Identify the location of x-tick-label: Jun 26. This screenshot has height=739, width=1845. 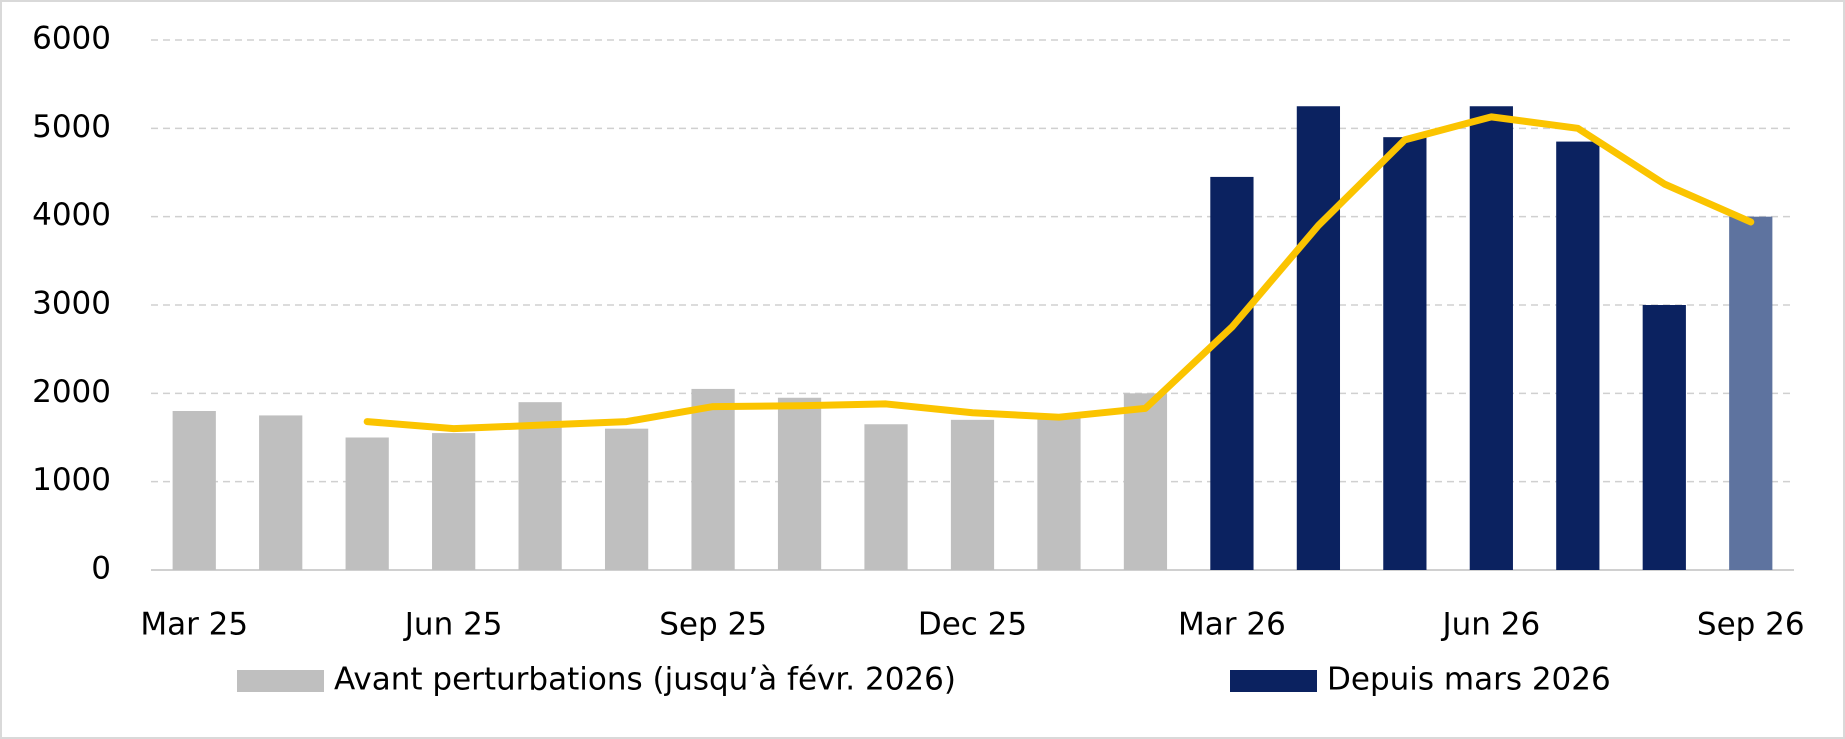
(1490, 625).